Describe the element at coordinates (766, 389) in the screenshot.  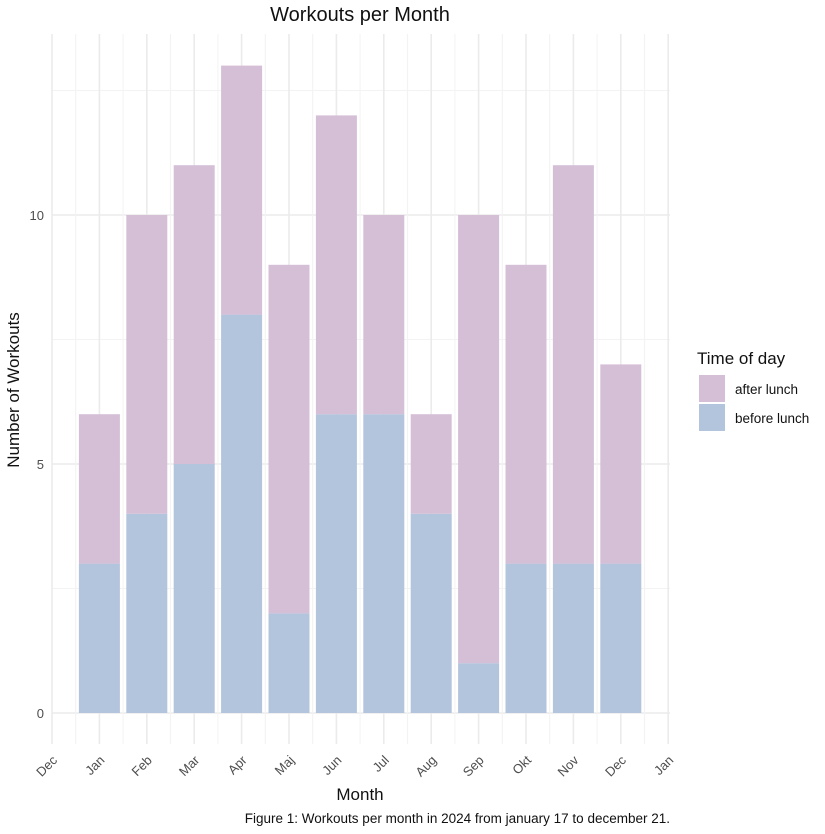
I see `legend-label-after-lunch: after lunch` at that location.